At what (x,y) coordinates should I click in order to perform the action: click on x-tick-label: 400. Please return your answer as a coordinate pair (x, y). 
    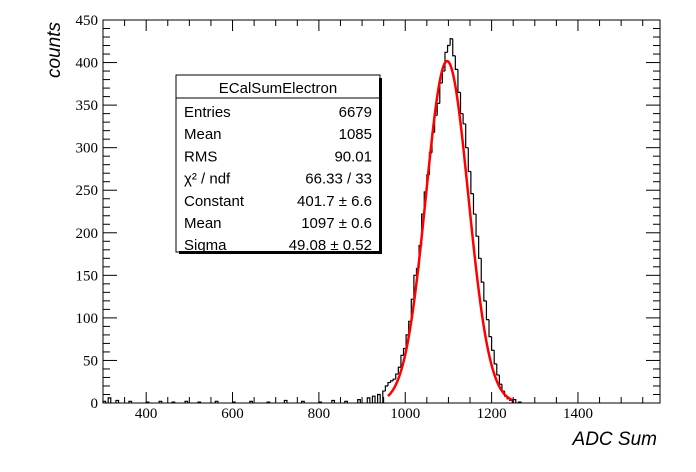
    Looking at the image, I should click on (146, 414).